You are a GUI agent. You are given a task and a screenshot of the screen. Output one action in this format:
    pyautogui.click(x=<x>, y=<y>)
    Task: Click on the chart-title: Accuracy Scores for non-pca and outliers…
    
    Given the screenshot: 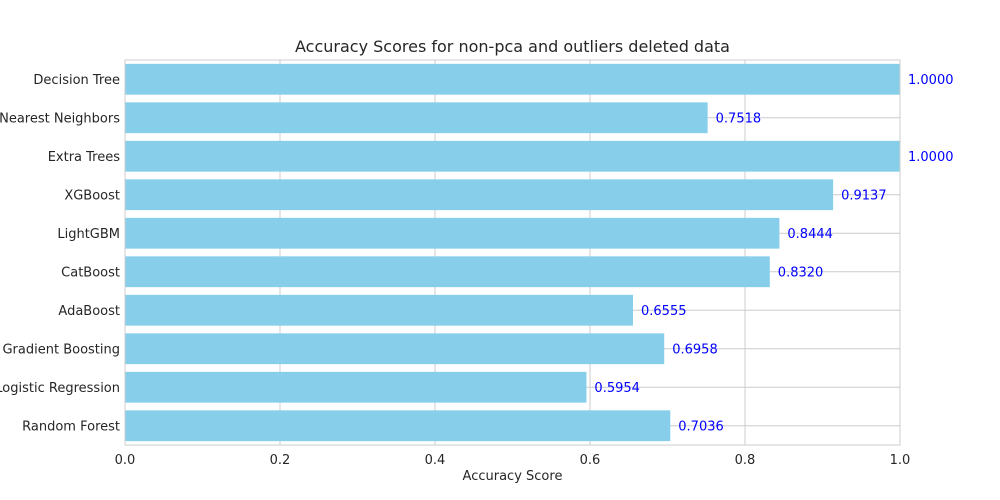 What is the action you would take?
    pyautogui.click(x=512, y=46)
    